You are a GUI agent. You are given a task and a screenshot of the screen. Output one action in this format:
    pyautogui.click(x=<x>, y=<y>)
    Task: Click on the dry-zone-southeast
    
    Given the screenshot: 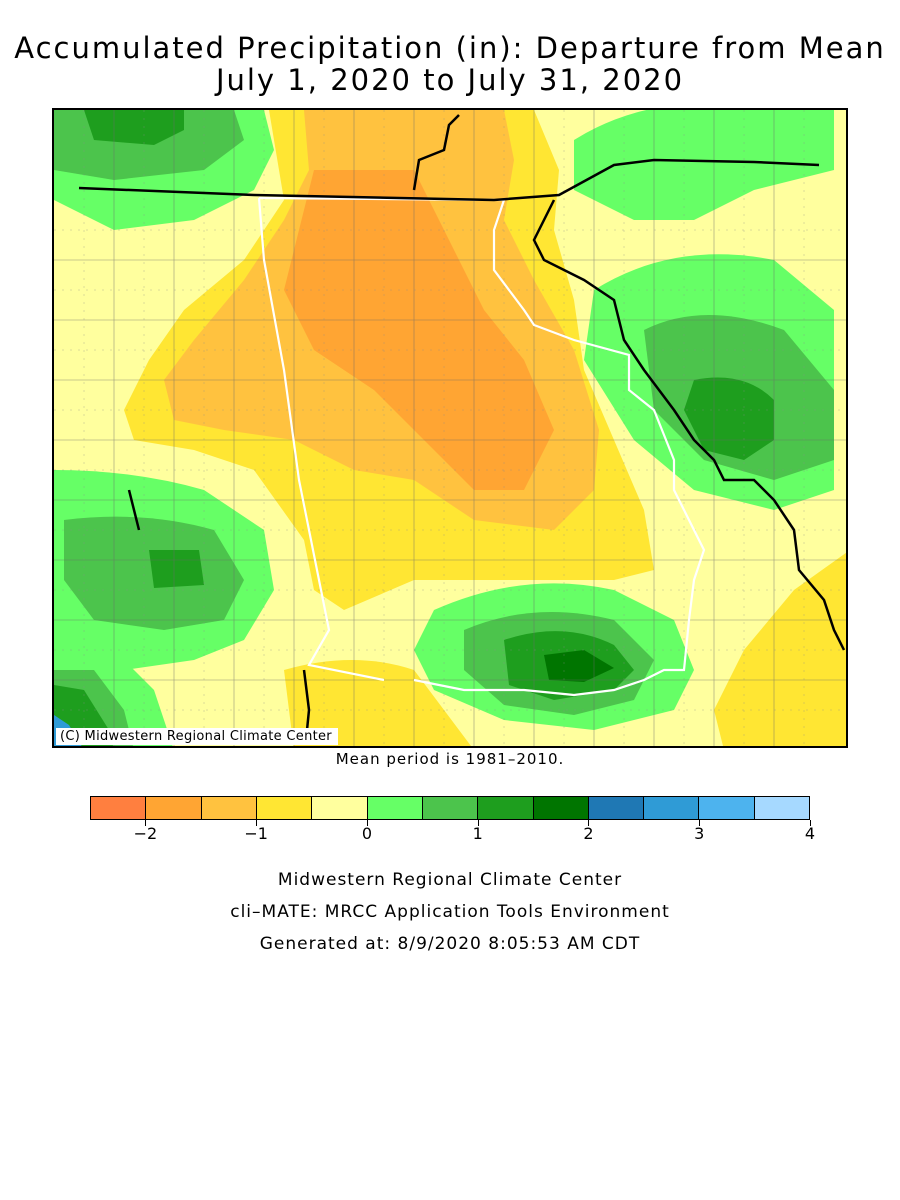 What is the action you would take?
    pyautogui.click(x=780, y=649)
    